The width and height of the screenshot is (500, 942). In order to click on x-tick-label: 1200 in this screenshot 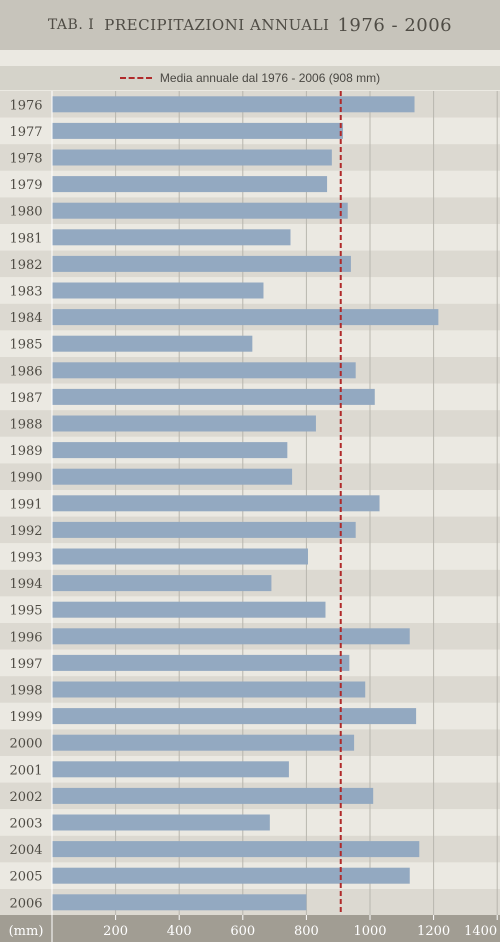, I will do `click(433, 931)`.